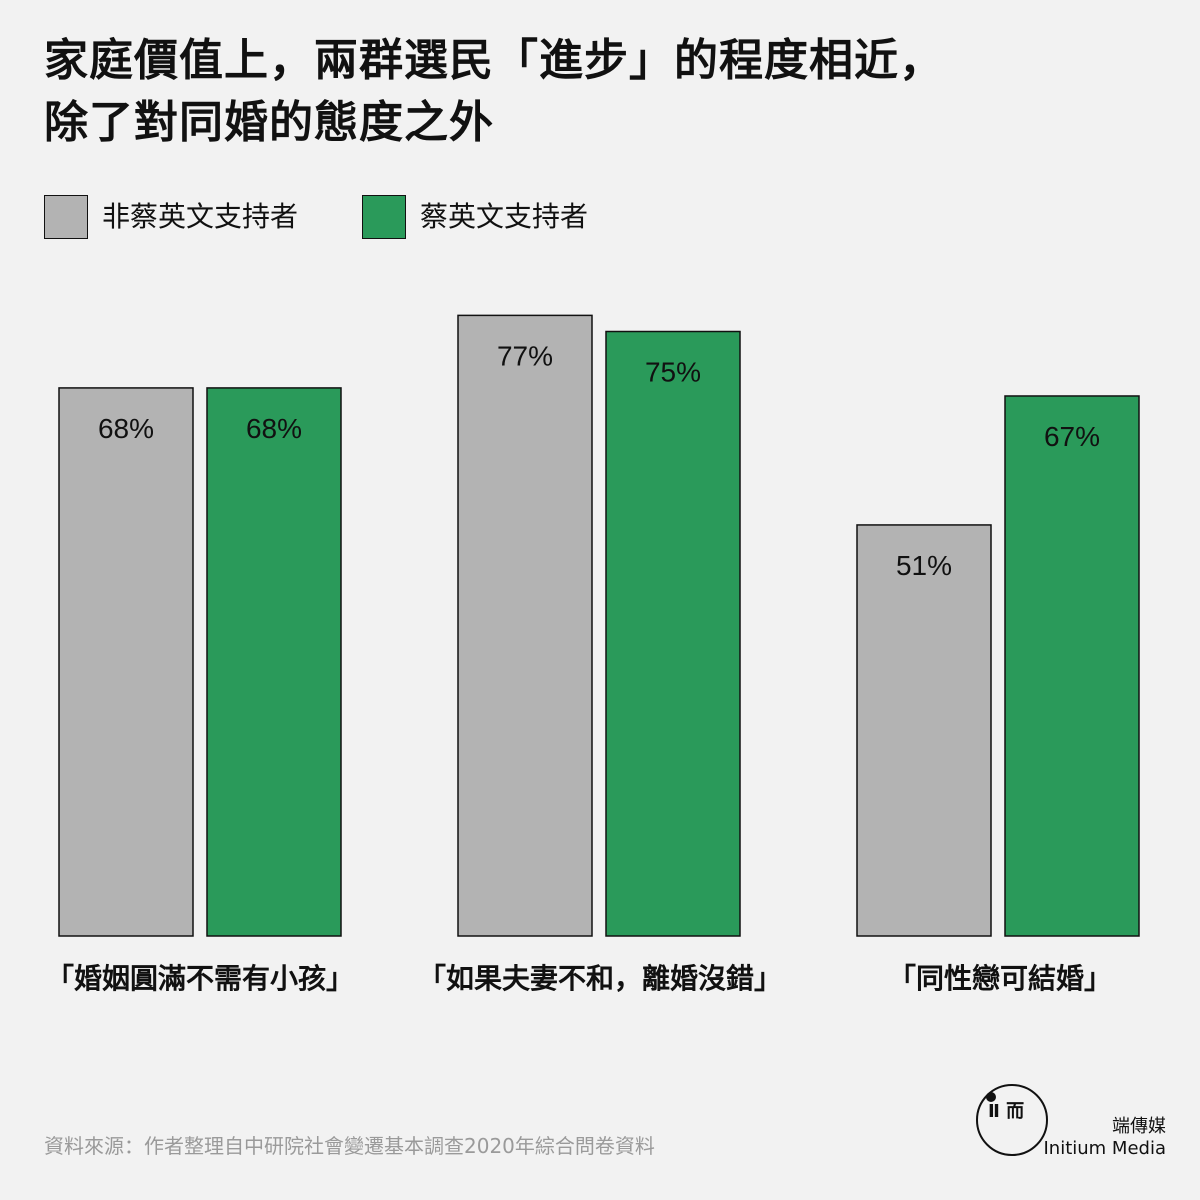  What do you see at coordinates (594, 92) in the screenshot?
I see `chart-title: 家庭價值上，兩群選民「進步」的程度相近， 除了對同婚的態度之外` at bounding box center [594, 92].